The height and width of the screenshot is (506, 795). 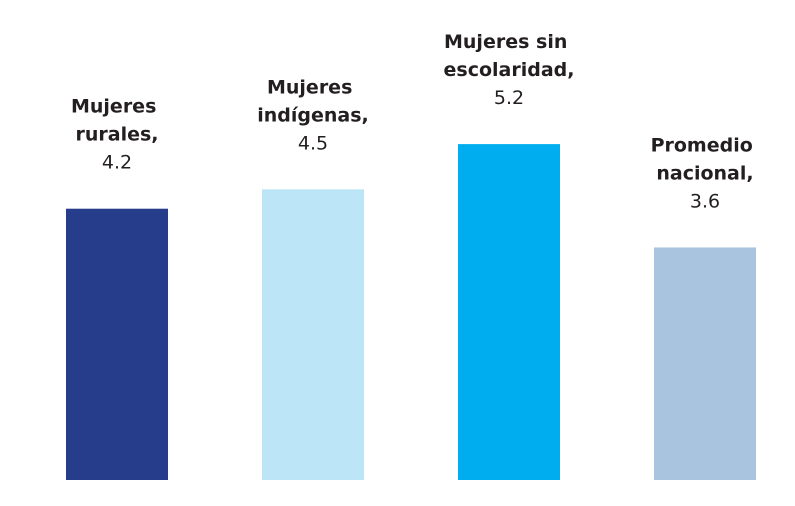 I want to click on category-label: Mujeres indígenas,, so click(x=313, y=101).